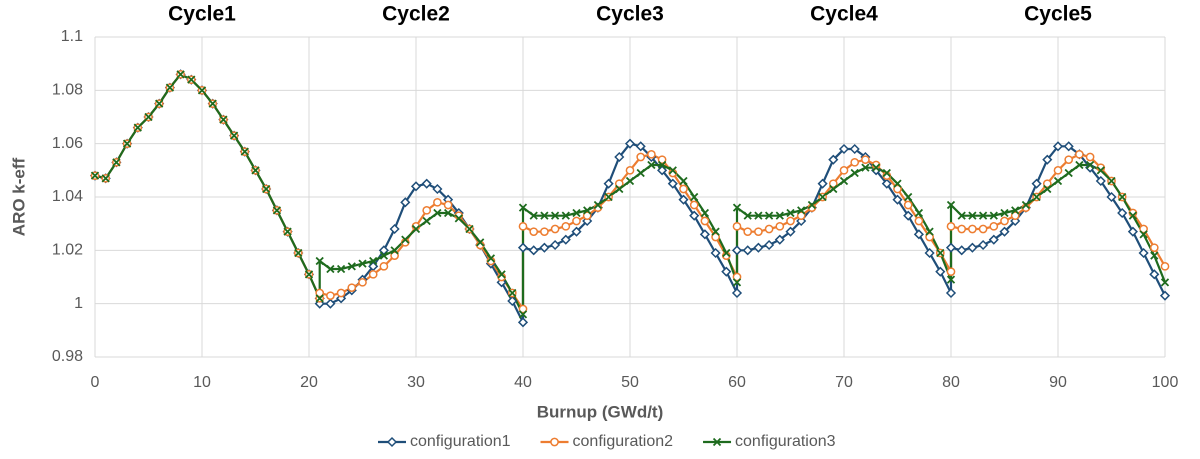 The height and width of the screenshot is (459, 1200). I want to click on legend-item: configuration3, so click(769, 441).